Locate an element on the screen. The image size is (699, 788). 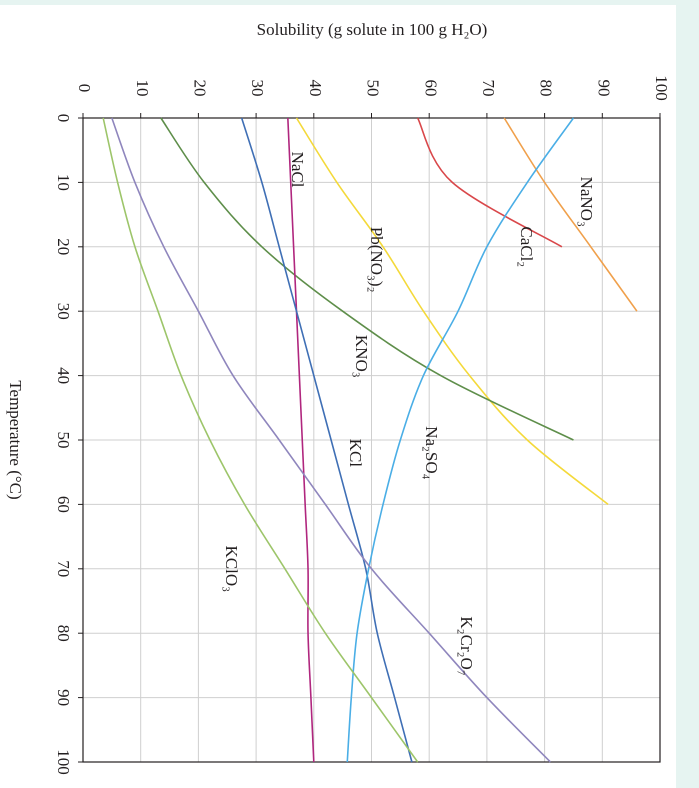
y-tick-label: 60 is located at coordinates (430, 88).